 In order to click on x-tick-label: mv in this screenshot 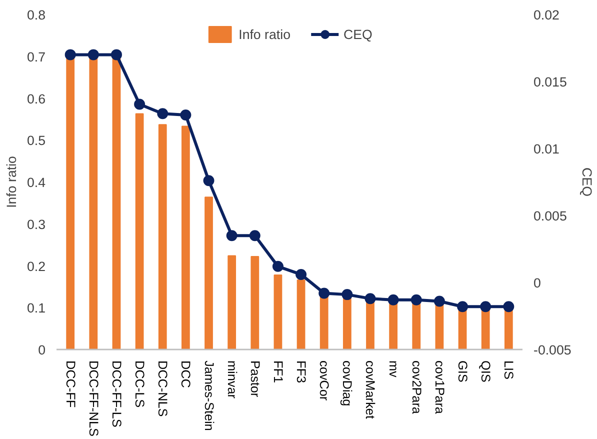, I will do `click(393, 369)`.